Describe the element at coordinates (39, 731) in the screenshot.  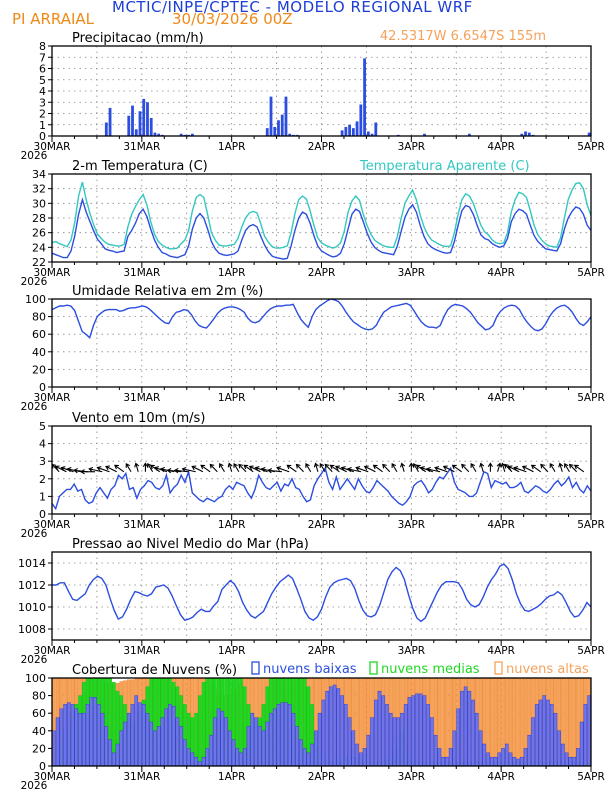
I see `y-tick-label: 40` at that location.